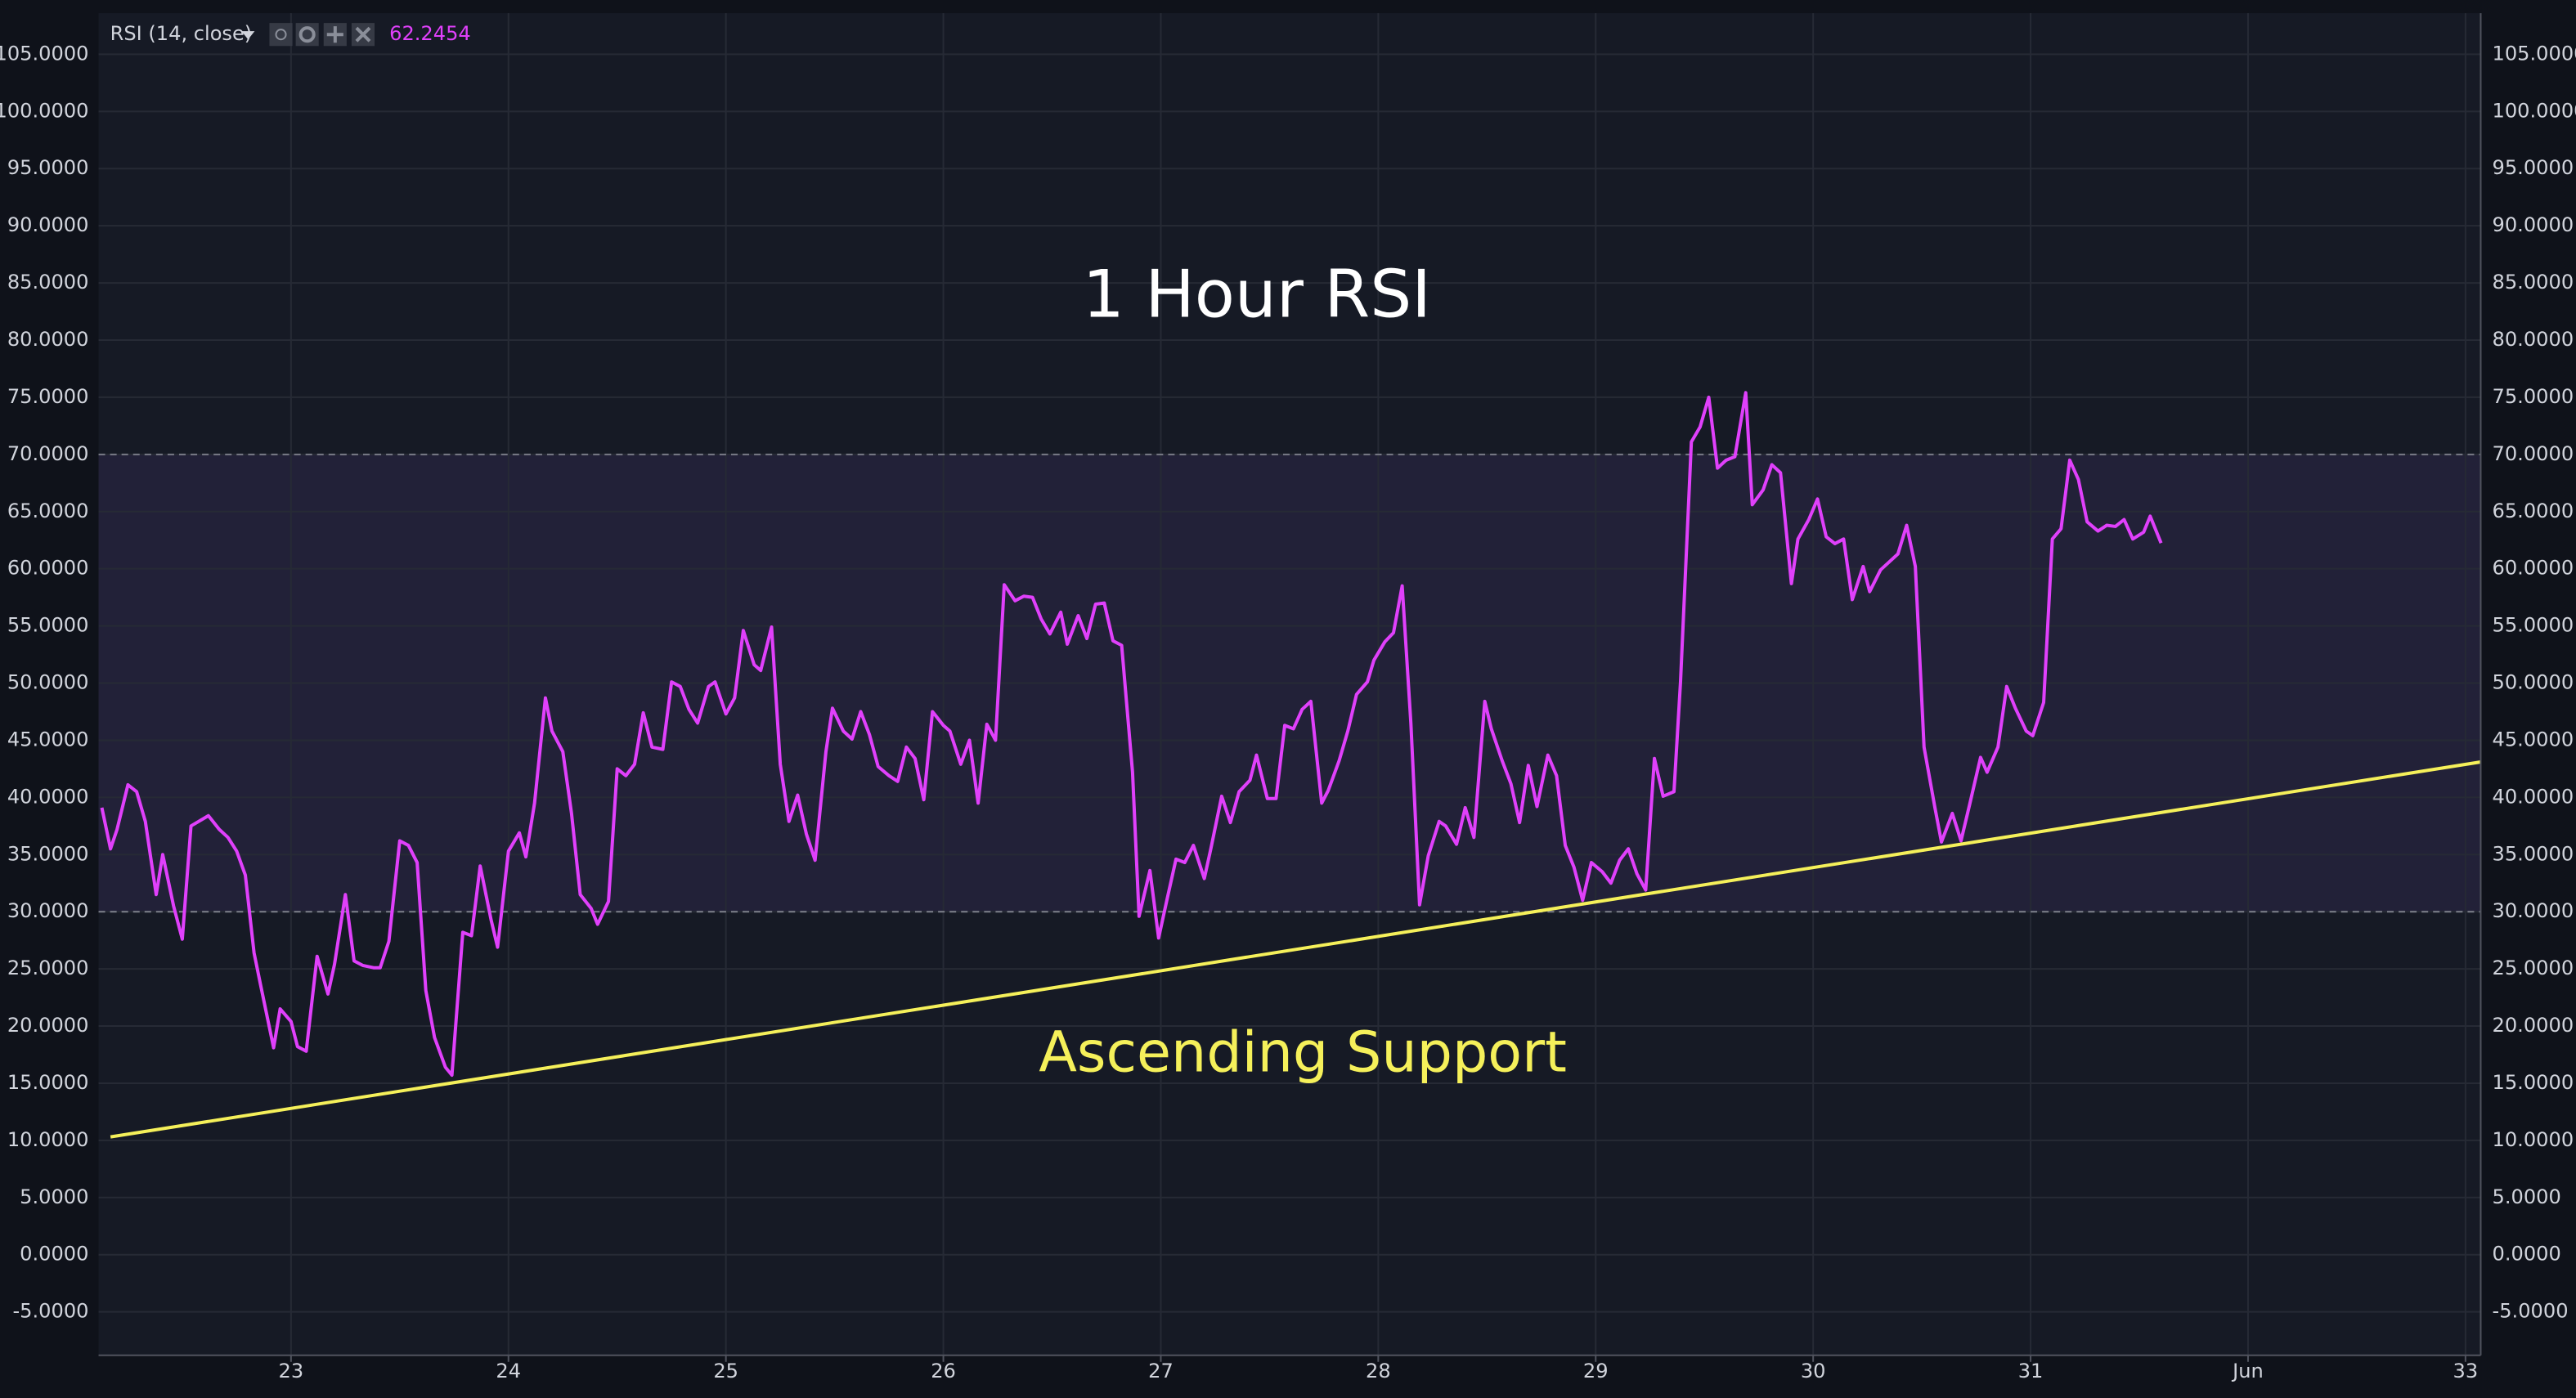  What do you see at coordinates (2531, 1311) in the screenshot?
I see `y-tick-label-right: -5.0000` at bounding box center [2531, 1311].